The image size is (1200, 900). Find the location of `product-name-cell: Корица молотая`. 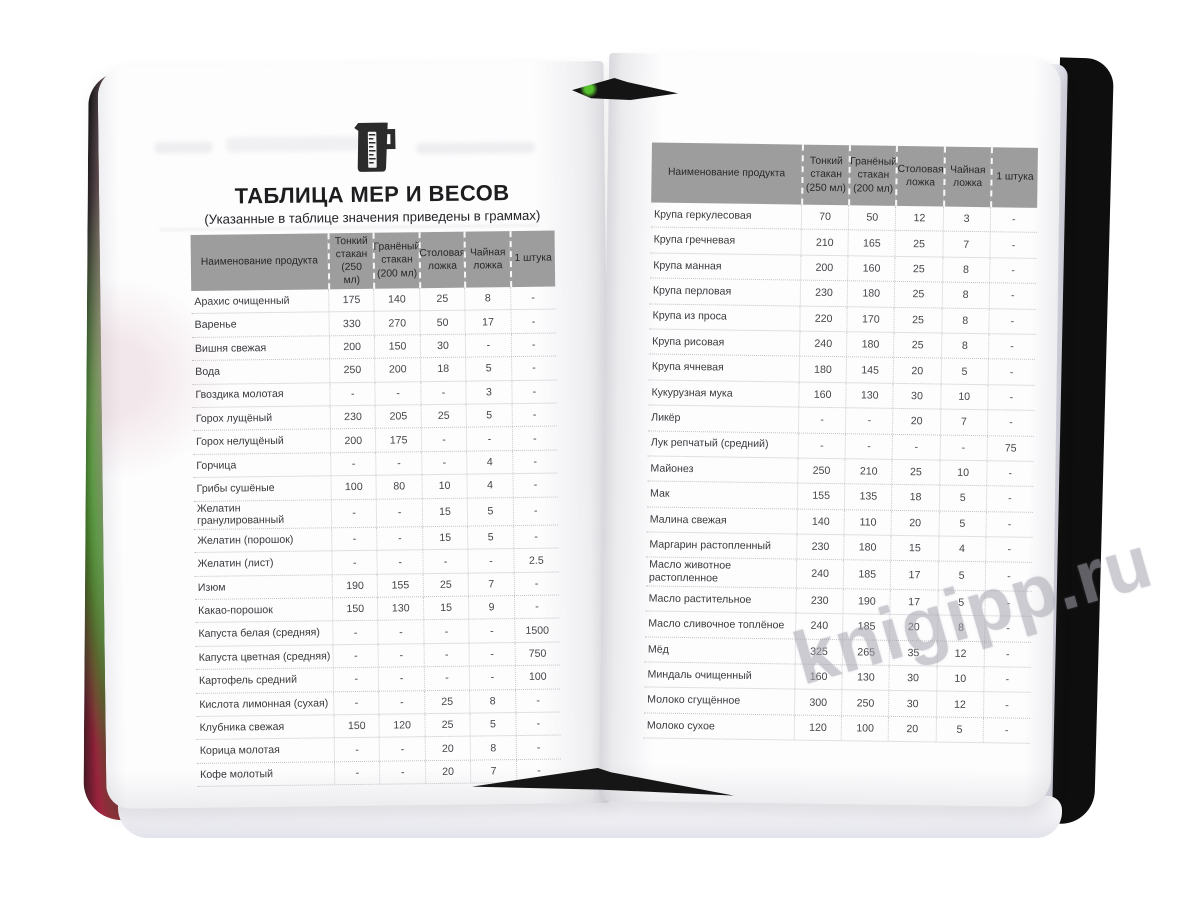

product-name-cell: Корица молотая is located at coordinates (239, 751).